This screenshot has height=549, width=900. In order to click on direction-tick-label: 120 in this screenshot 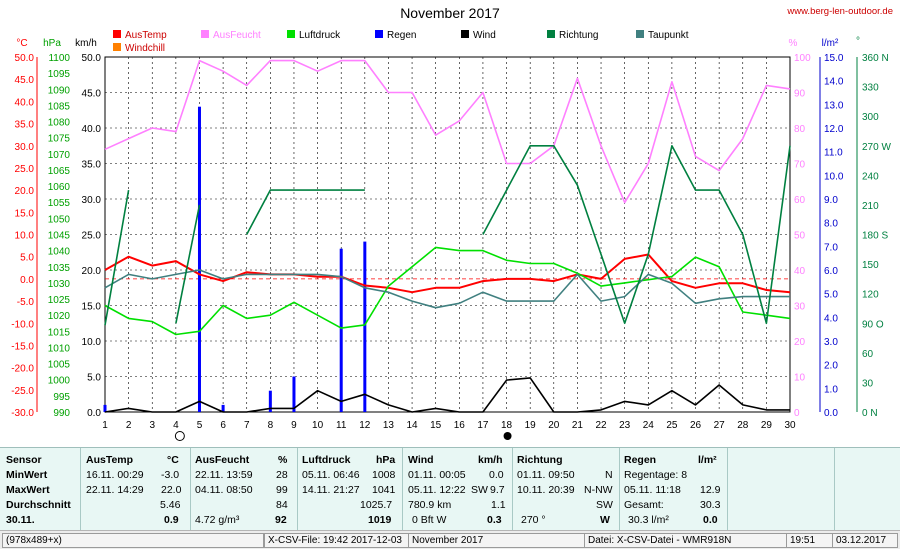, I will do `click(870, 295)`.